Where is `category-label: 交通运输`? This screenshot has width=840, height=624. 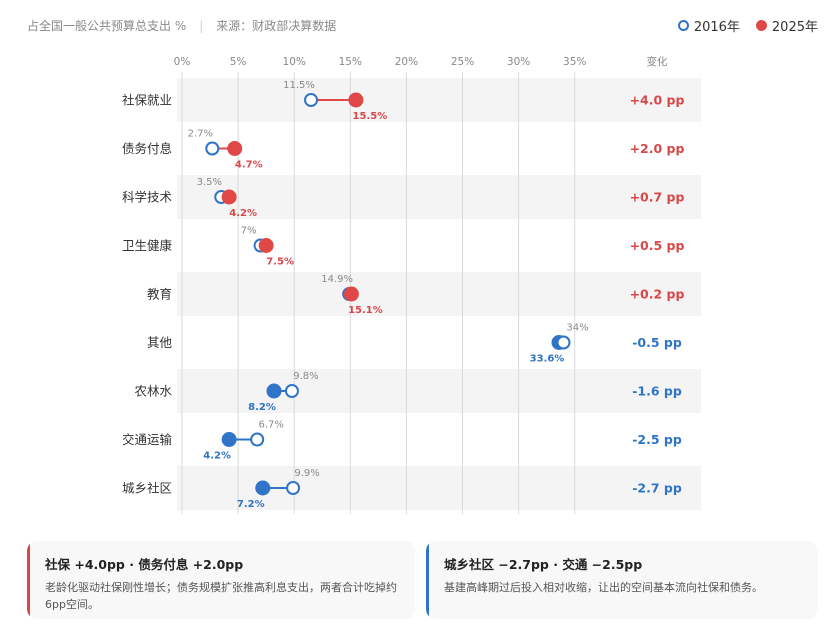
category-label: 交通运输 is located at coordinates (147, 439).